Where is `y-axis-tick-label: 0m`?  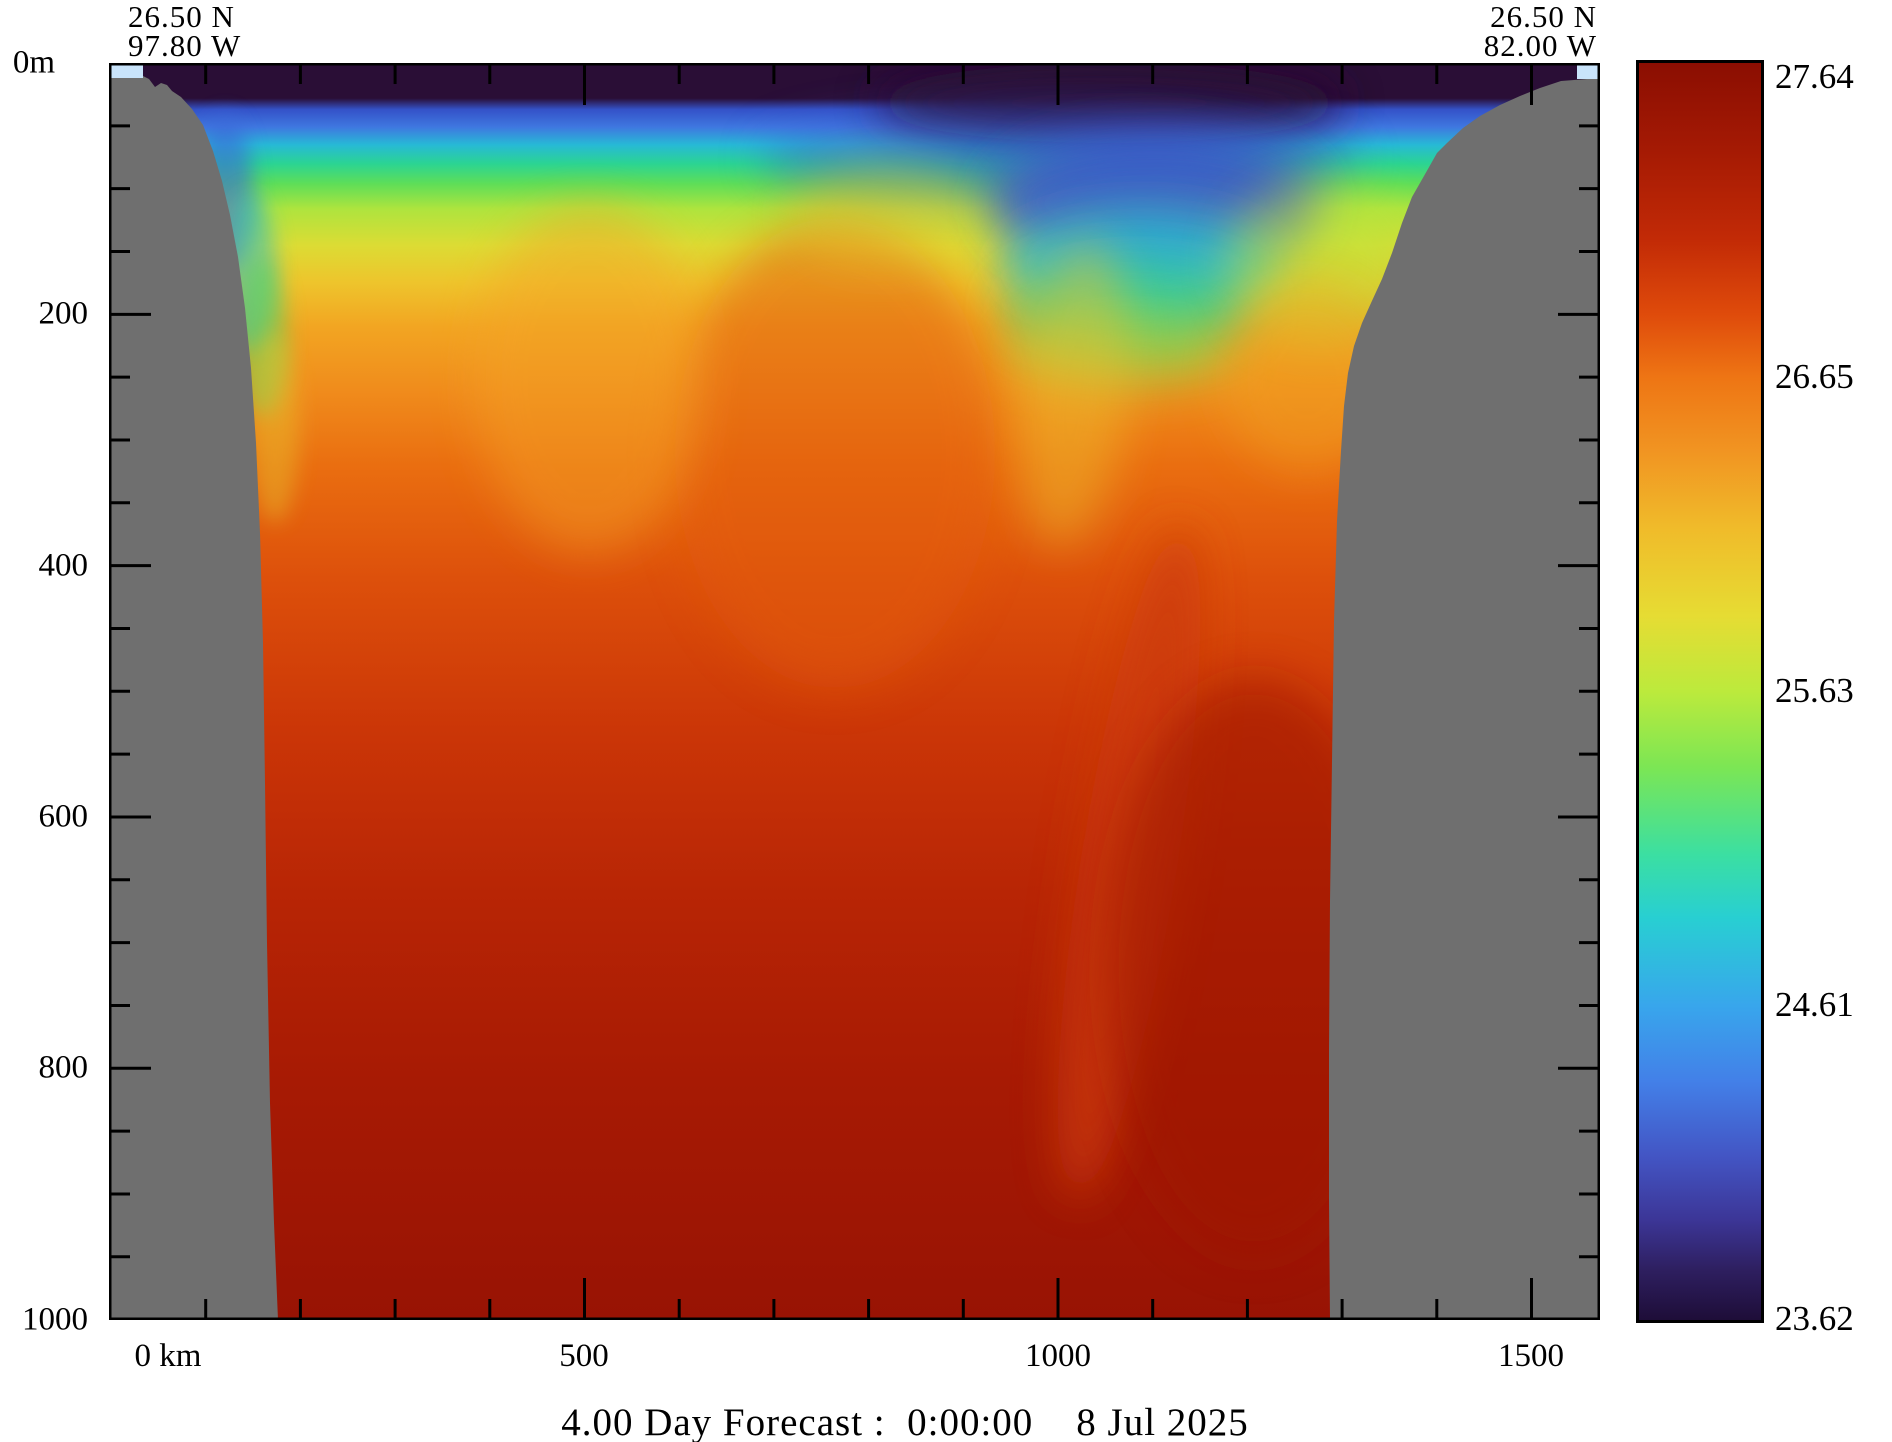 y-axis-tick-label: 0m is located at coordinates (33, 62).